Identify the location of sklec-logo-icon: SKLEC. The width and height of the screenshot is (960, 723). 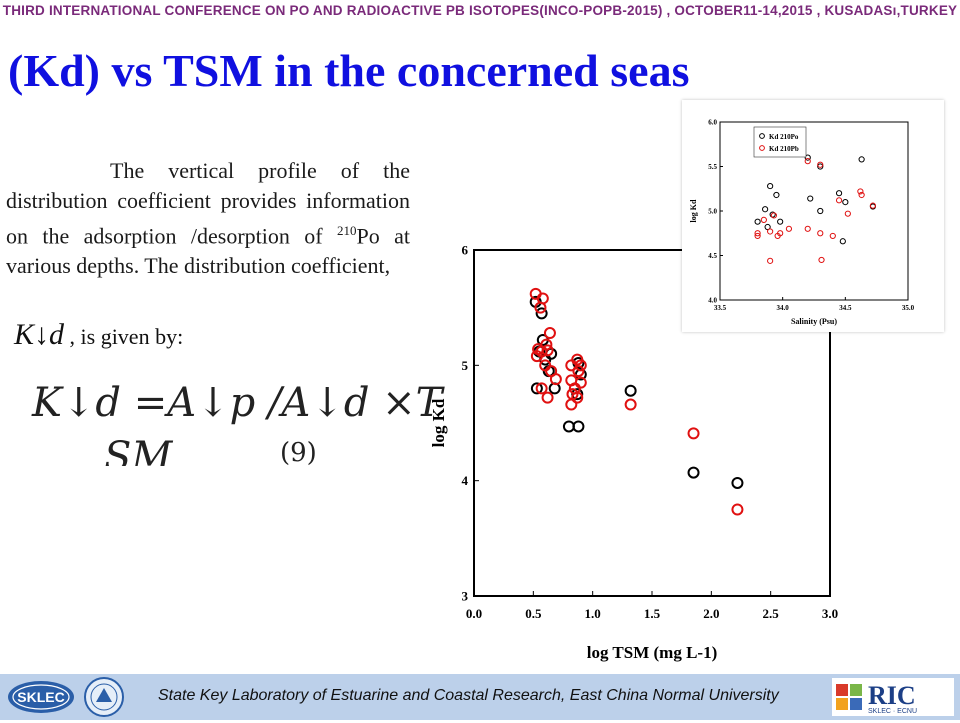
(41, 697).